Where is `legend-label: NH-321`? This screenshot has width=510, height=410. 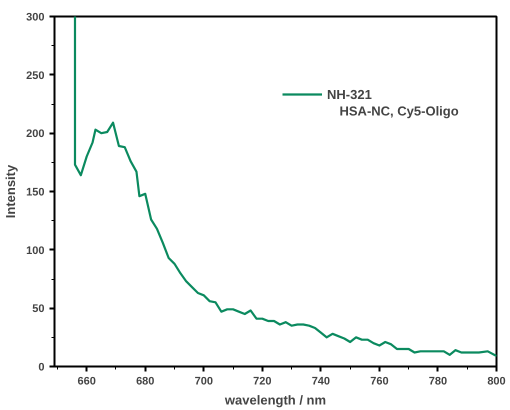
legend-label: NH-321 is located at coordinates (349, 94).